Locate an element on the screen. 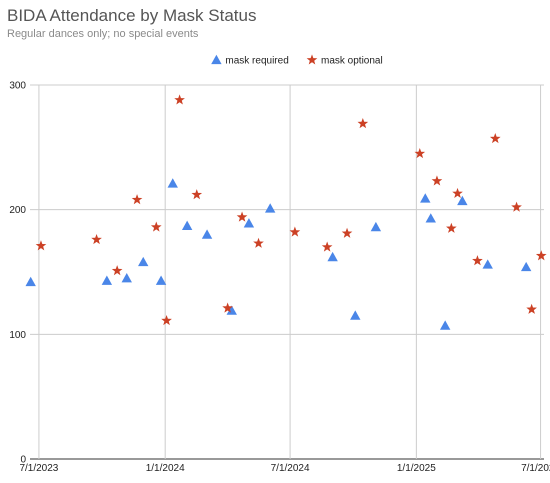 The width and height of the screenshot is (550, 483). y-tick-label: 100 is located at coordinates (17, 335).